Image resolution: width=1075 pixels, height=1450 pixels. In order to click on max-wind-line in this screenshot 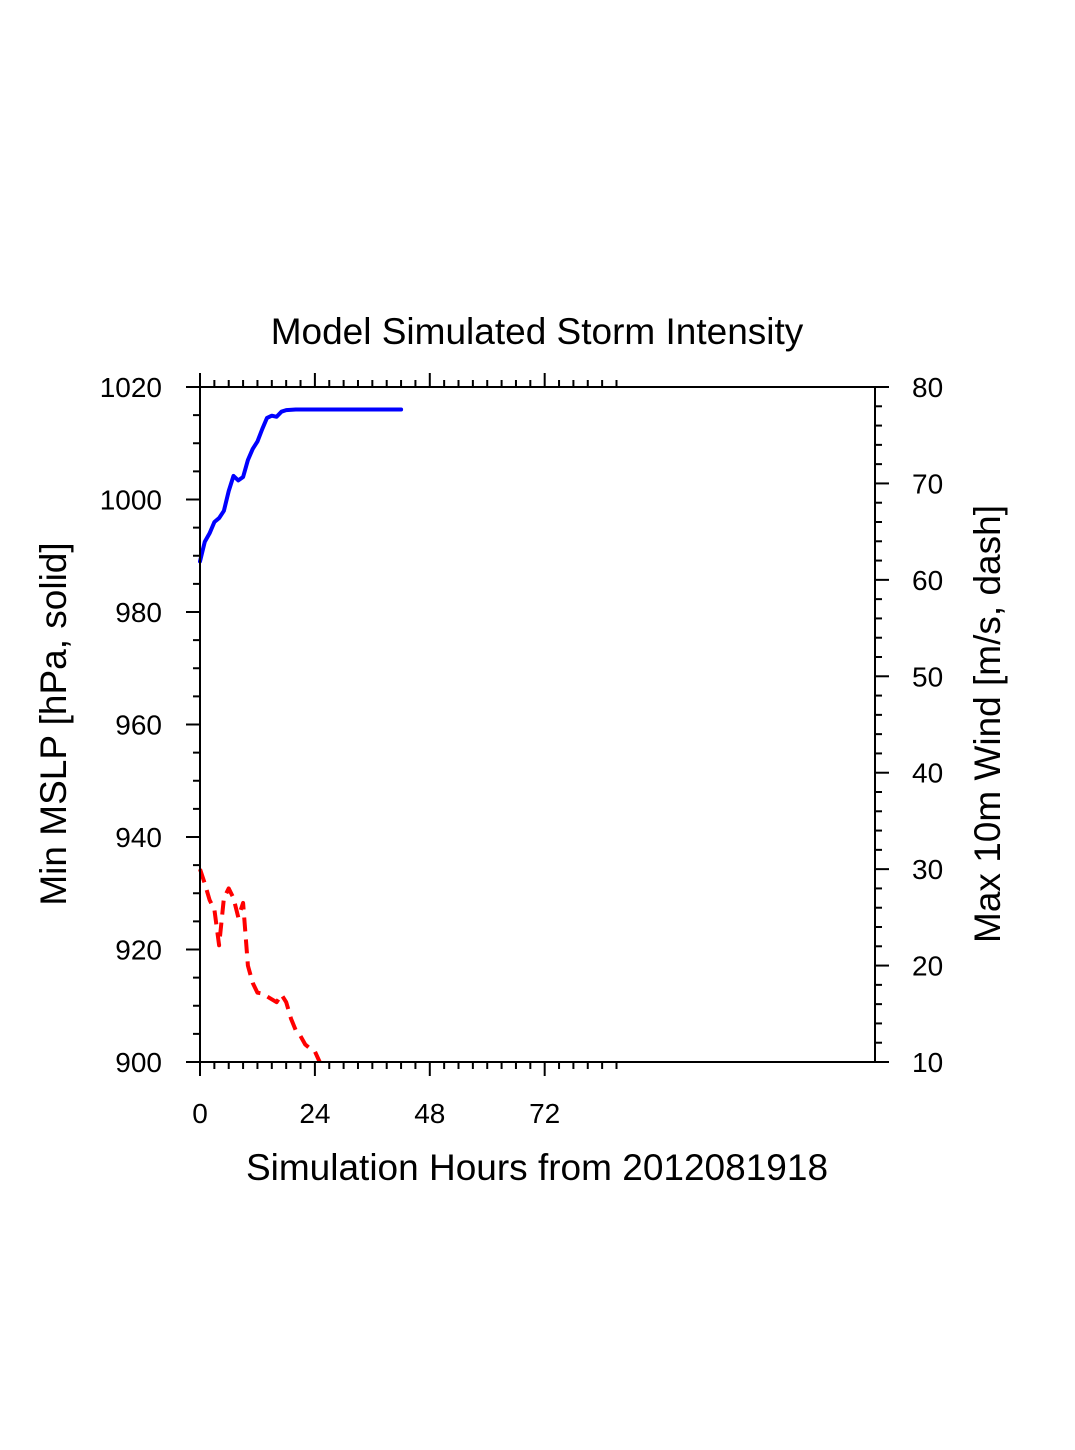, I will do `click(260, 965)`.